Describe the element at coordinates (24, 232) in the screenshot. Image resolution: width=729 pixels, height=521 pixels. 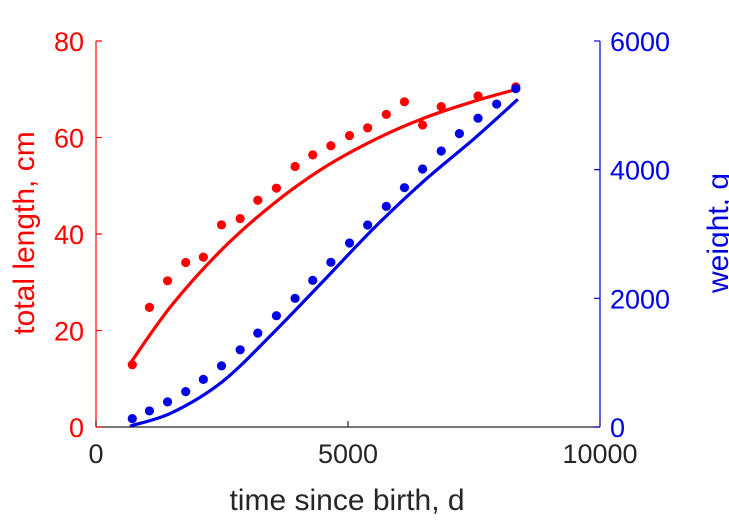
I see `left-y-axis-label: total length, cm` at that location.